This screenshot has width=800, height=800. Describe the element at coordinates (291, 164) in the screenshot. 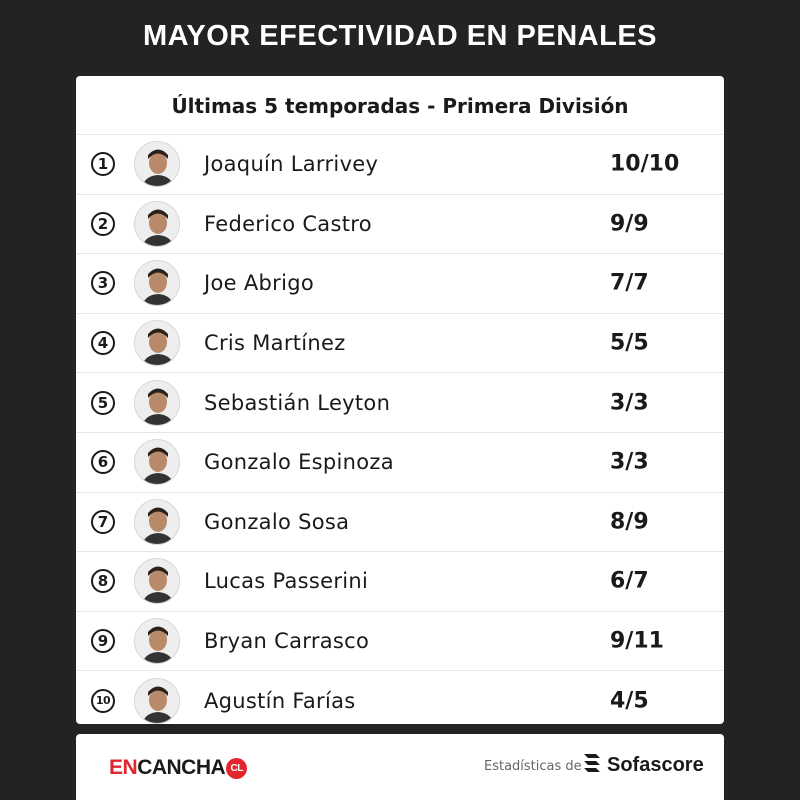

I see `player-name: Joaquín Larrivey` at that location.